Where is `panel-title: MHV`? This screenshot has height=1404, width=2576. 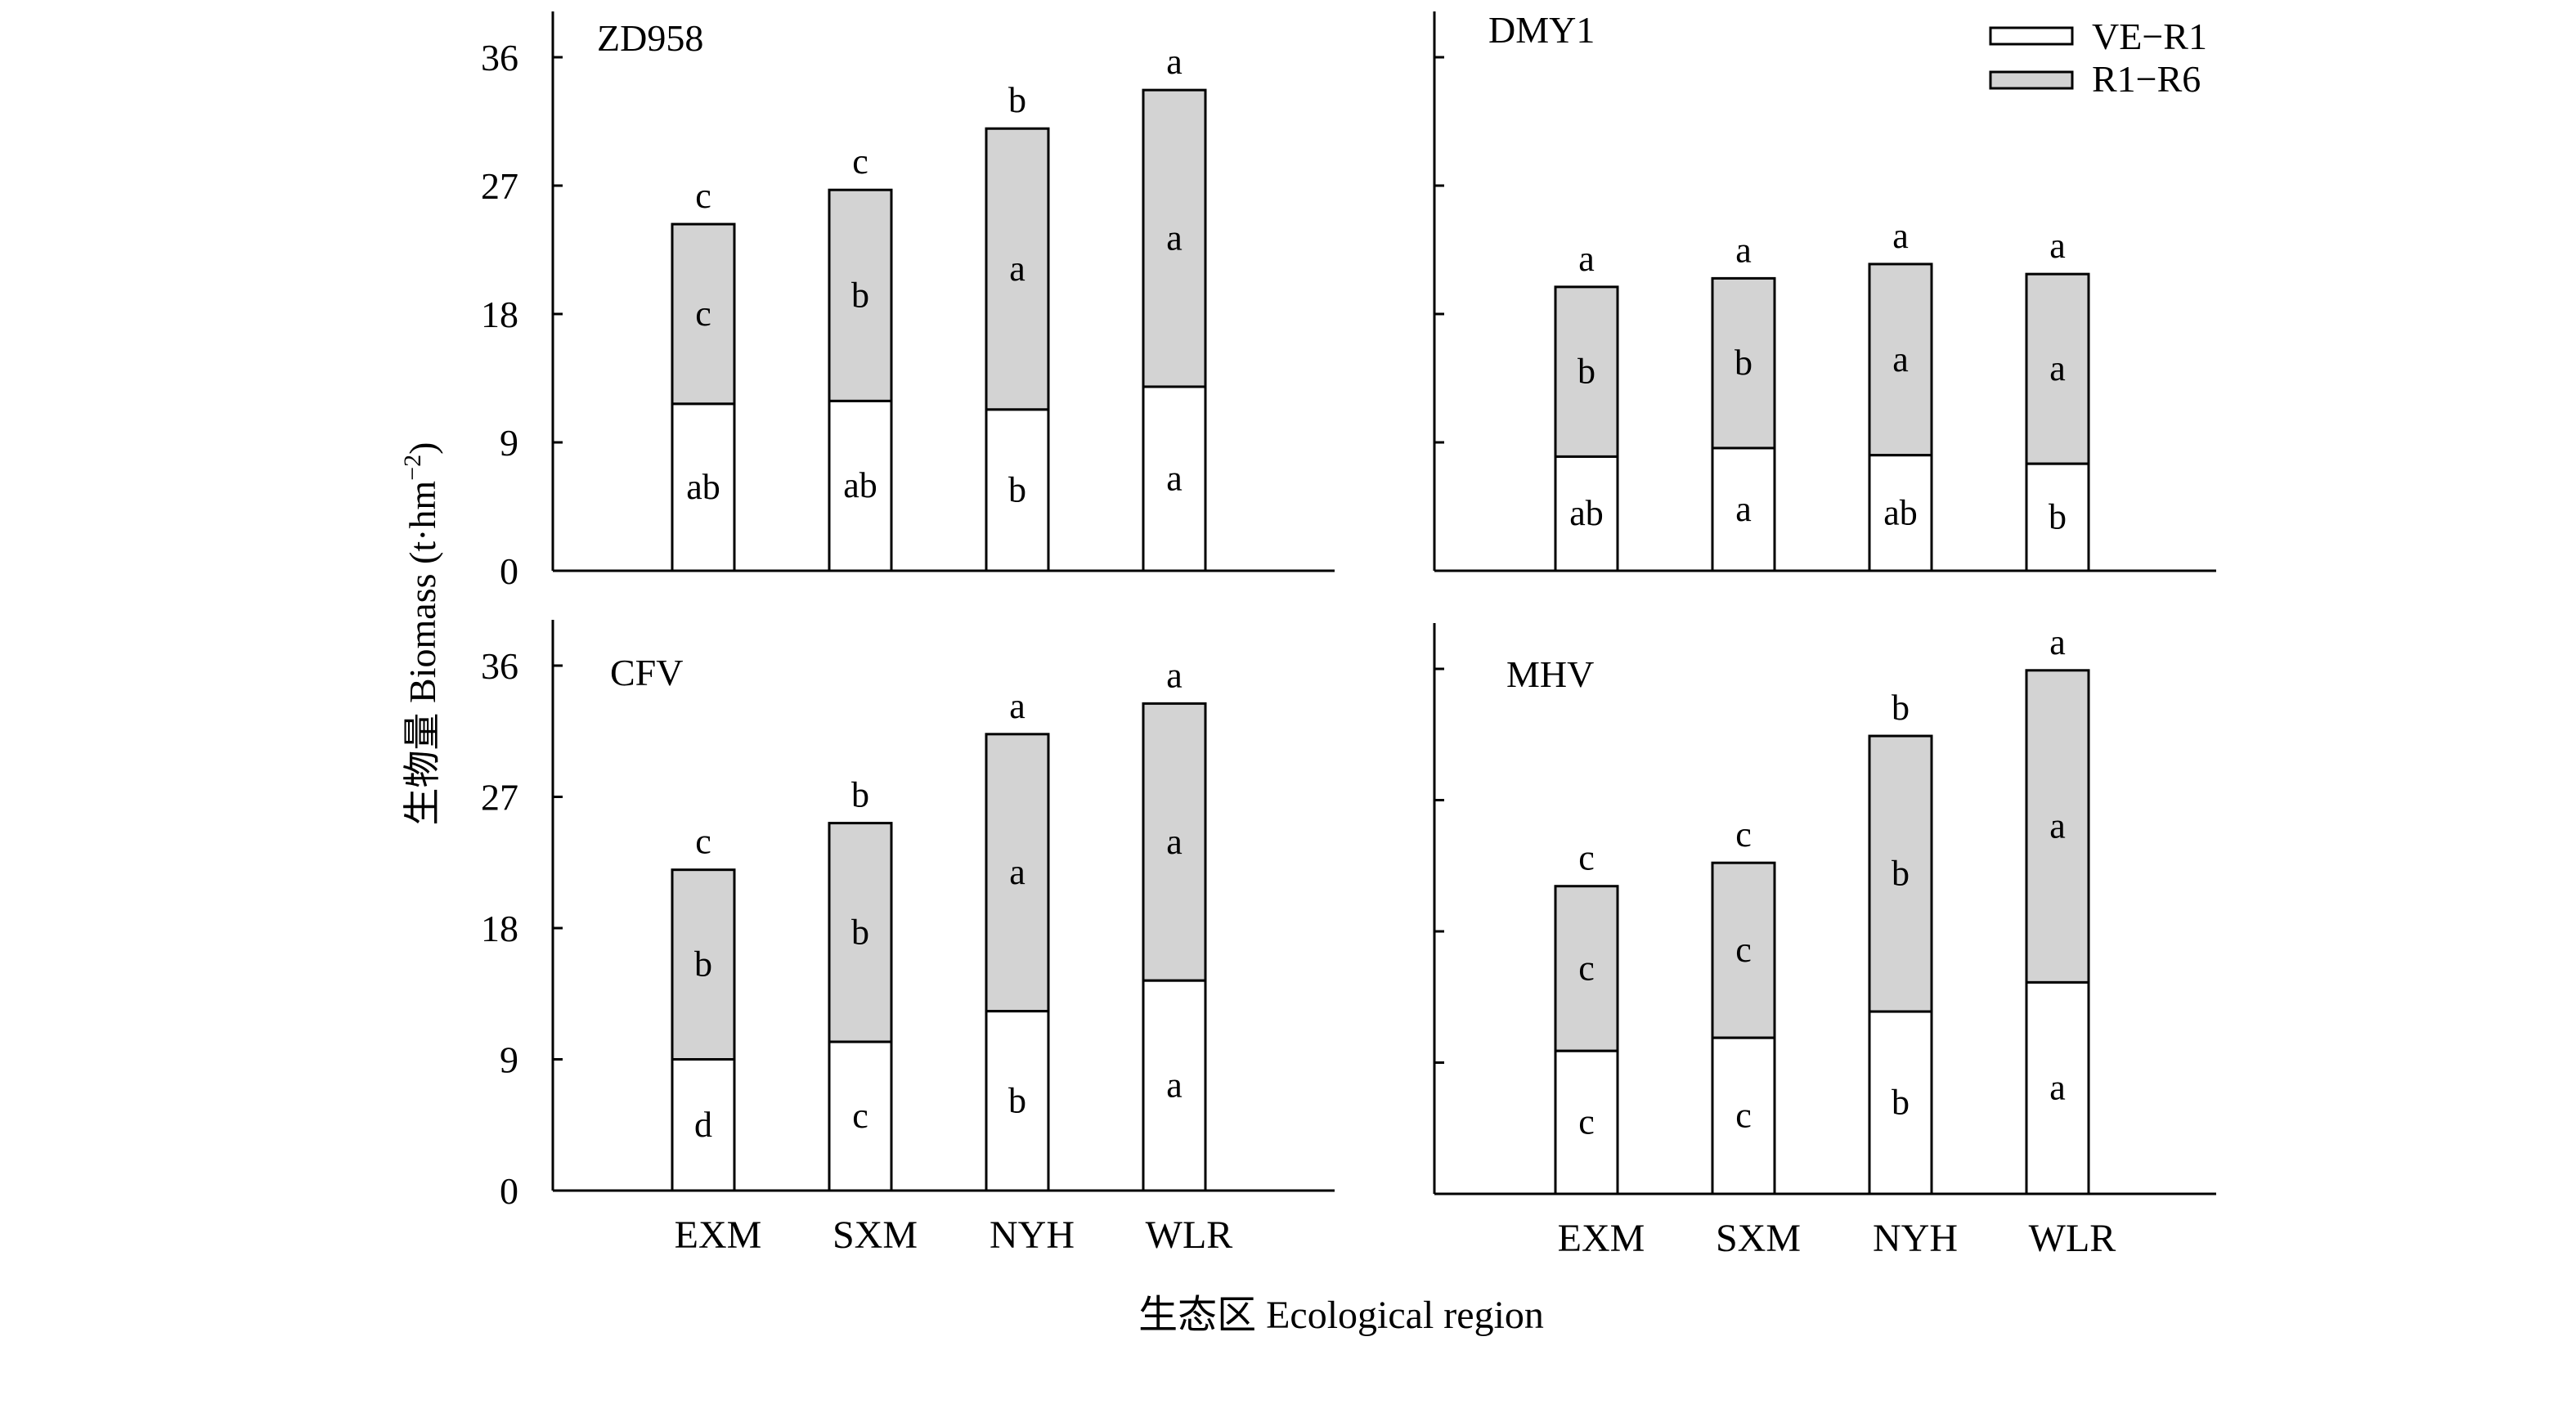
panel-title: MHV is located at coordinates (1550, 674).